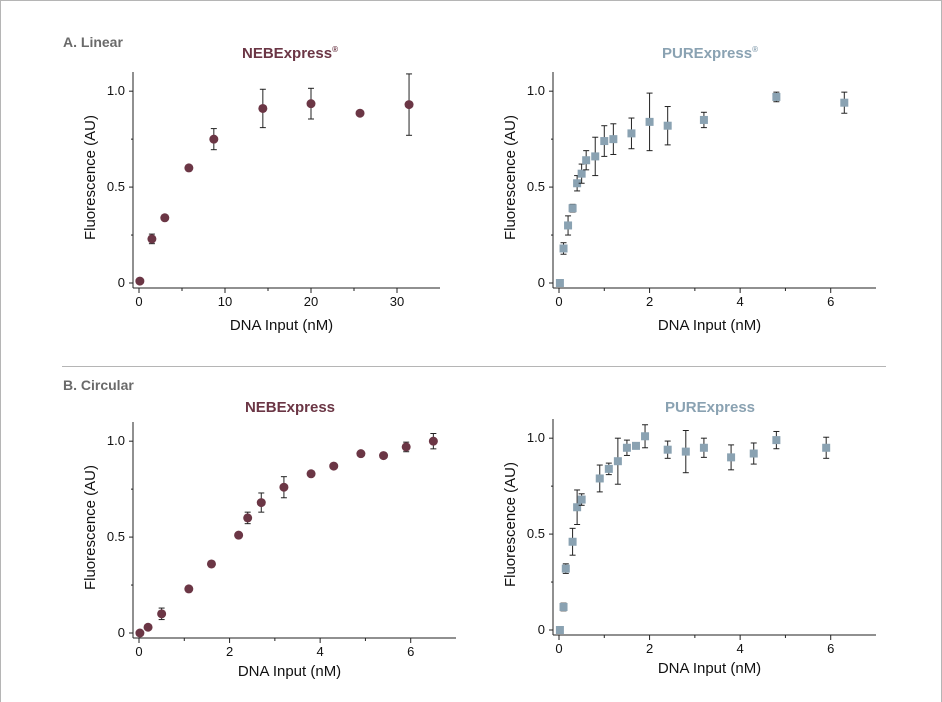 This screenshot has height=702, width=942. I want to click on section-label-linear: A. Linear, so click(93, 42).